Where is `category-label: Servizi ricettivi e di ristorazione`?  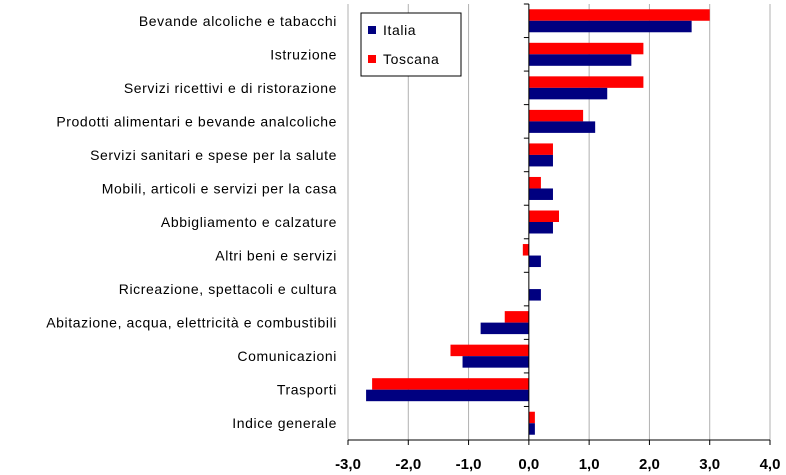 category-label: Servizi ricettivi e di ristorazione is located at coordinates (230, 88).